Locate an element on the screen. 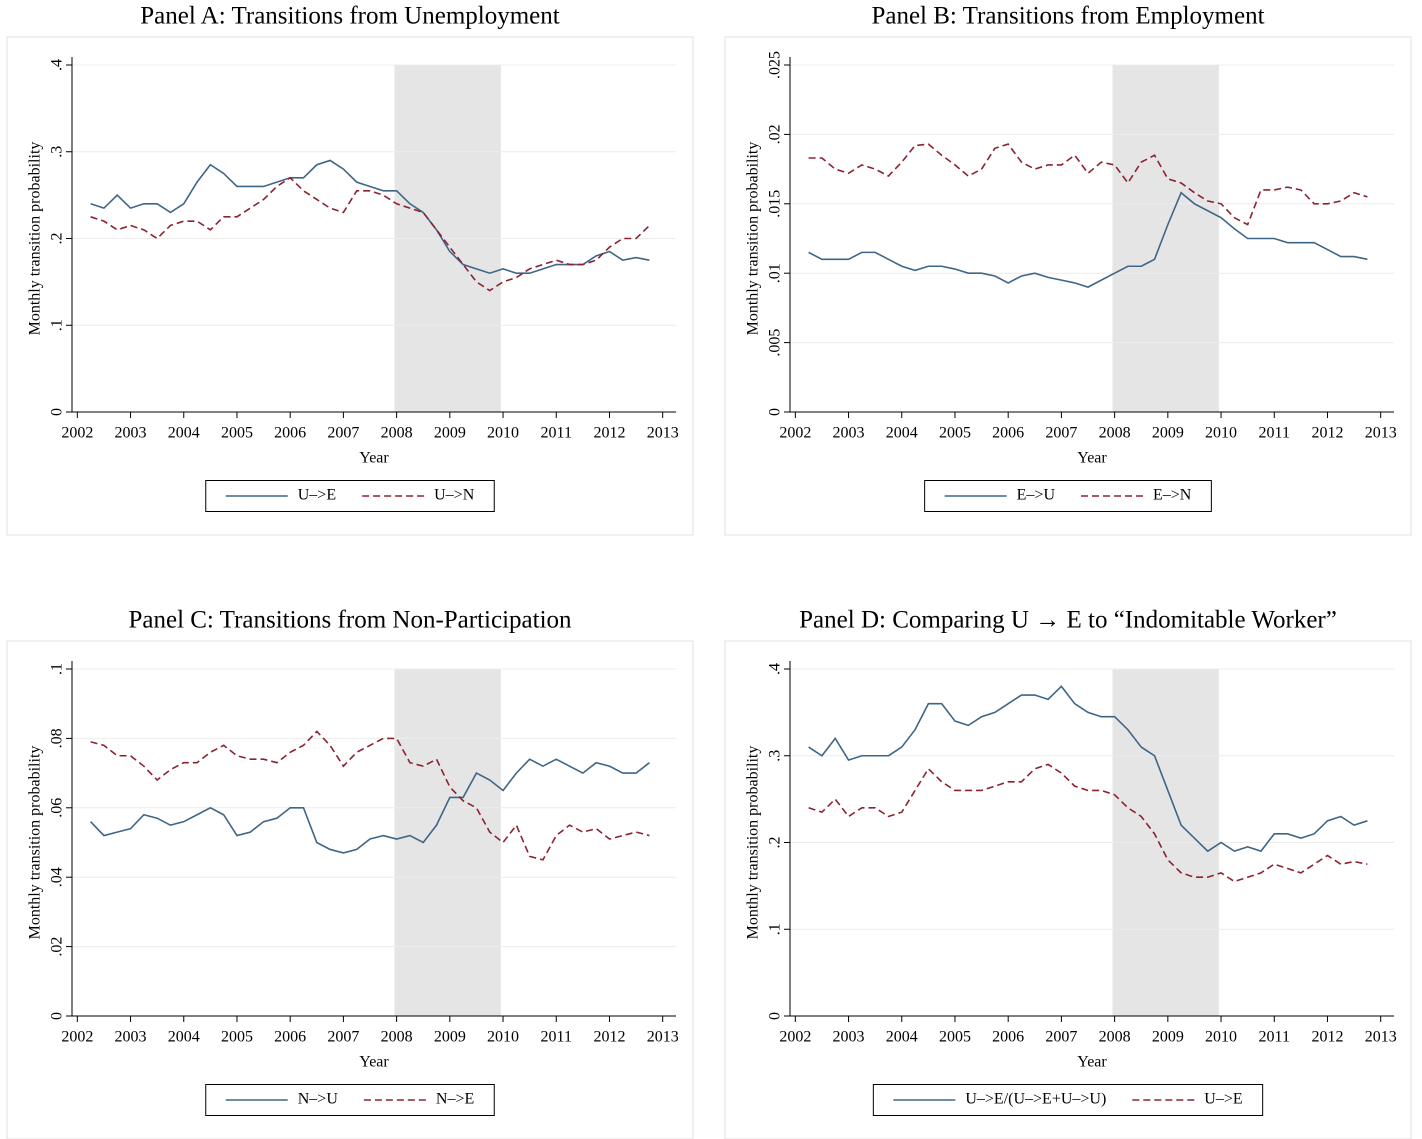 This screenshot has height=1139, width=1422. legend: E–>U E–>N is located at coordinates (1068, 496).